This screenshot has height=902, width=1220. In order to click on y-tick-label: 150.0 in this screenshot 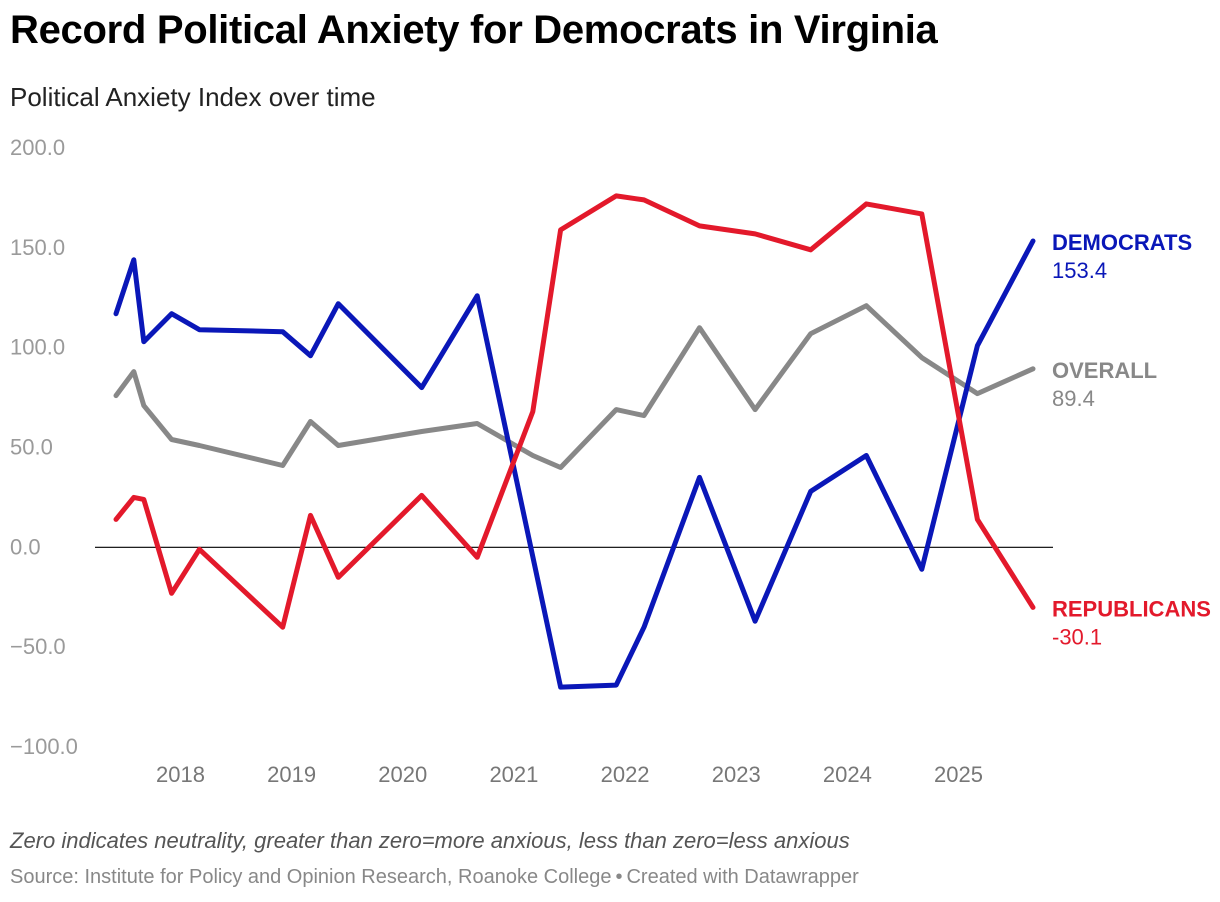, I will do `click(37, 247)`.